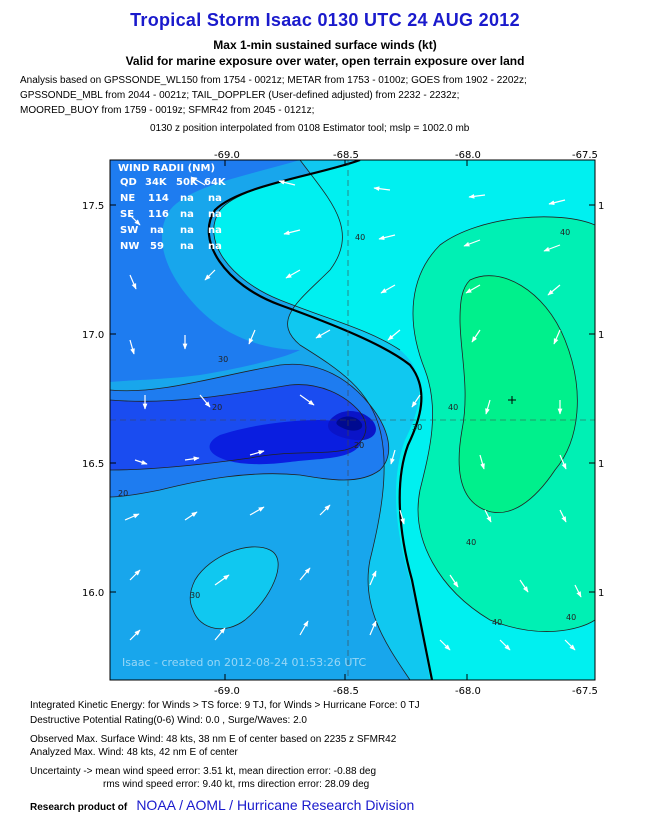  I want to click on x-tick-label-top: -67.5, so click(585, 155).